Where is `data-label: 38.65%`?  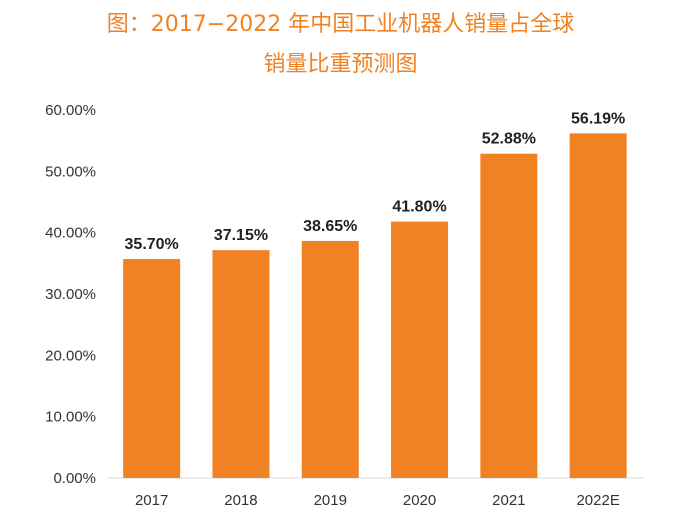 data-label: 38.65% is located at coordinates (330, 226).